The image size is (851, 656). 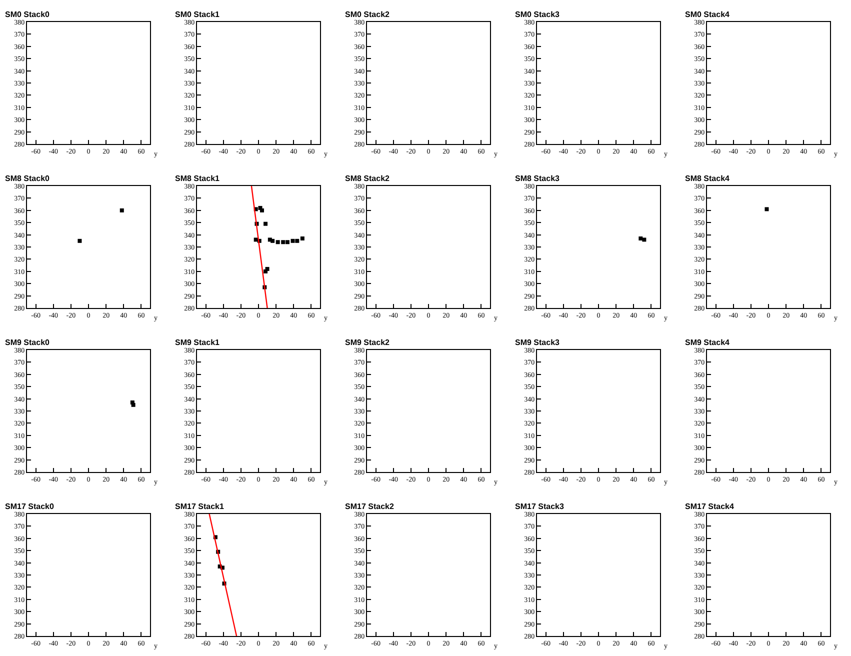 What do you see at coordinates (537, 179) in the screenshot?
I see `chart-title: SM8 Stack3` at bounding box center [537, 179].